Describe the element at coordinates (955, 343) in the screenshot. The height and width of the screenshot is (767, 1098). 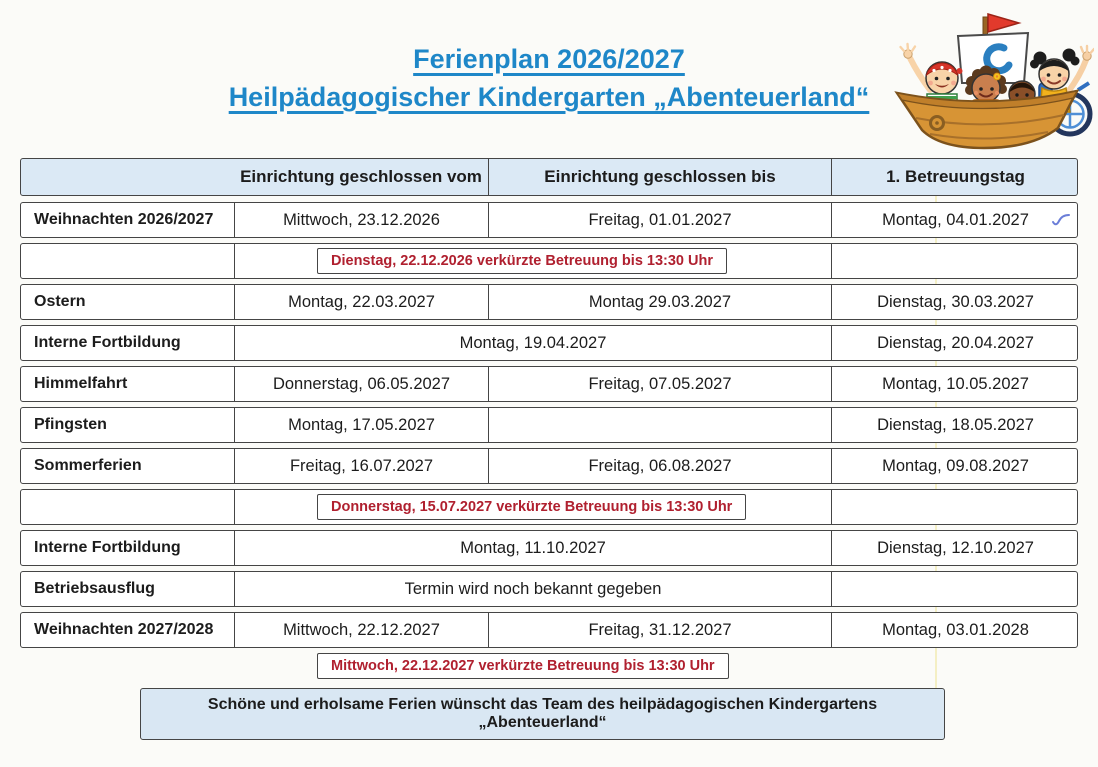
I see `first-care-day-cell: Dienstag, 20.04.2027` at that location.